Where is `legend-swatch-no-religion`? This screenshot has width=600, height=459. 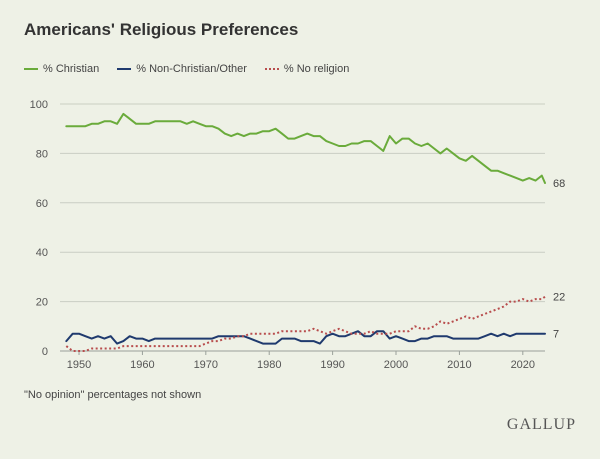 legend-swatch-no-religion is located at coordinates (271, 69).